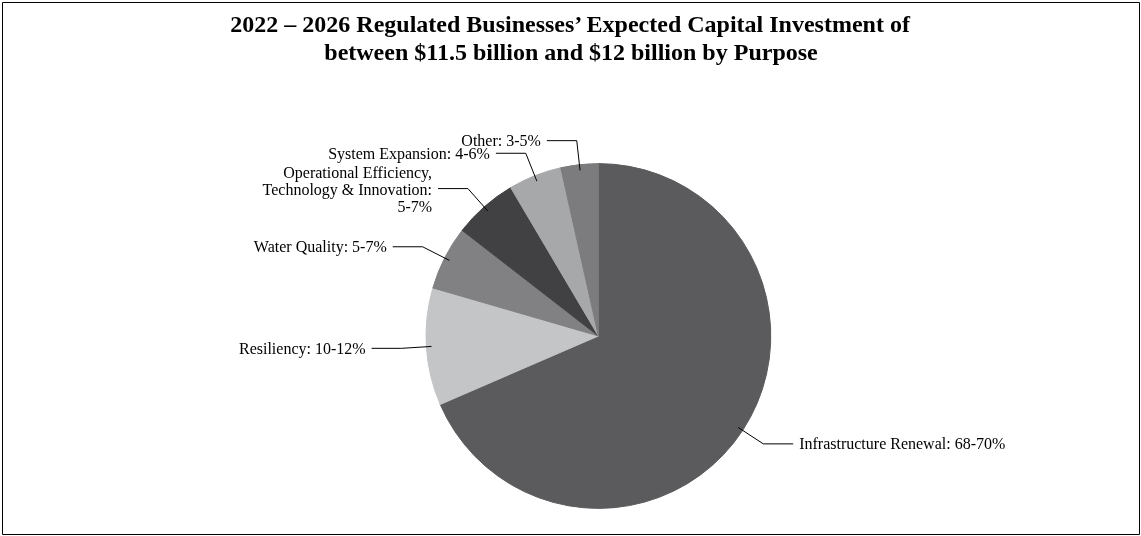  Describe the element at coordinates (902, 444) in the screenshot. I see `slice-label: Infrastructure Renewal: 68-70%` at that location.